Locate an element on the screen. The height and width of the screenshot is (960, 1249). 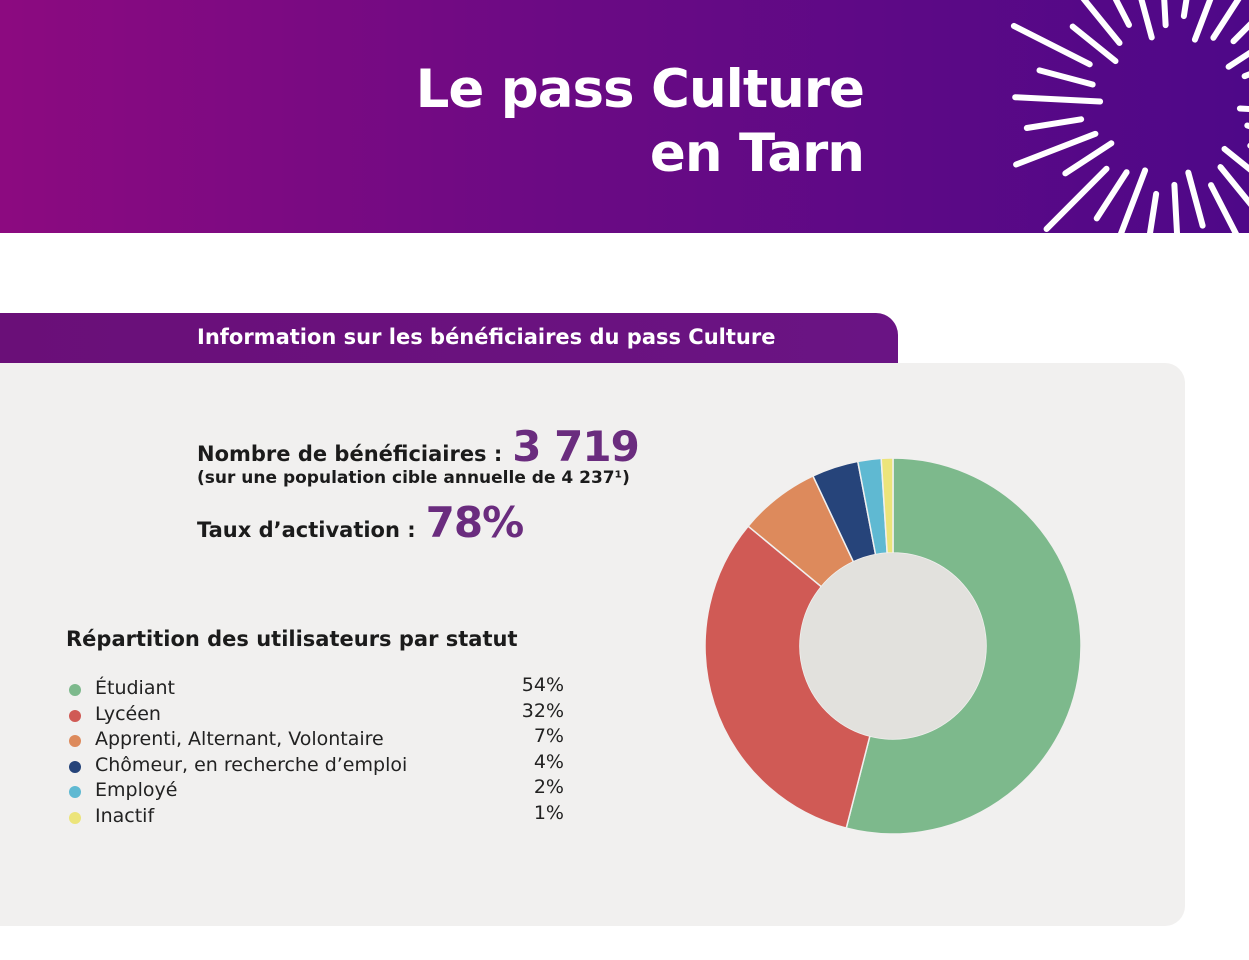
legend-label: Employé is located at coordinates (136, 790).